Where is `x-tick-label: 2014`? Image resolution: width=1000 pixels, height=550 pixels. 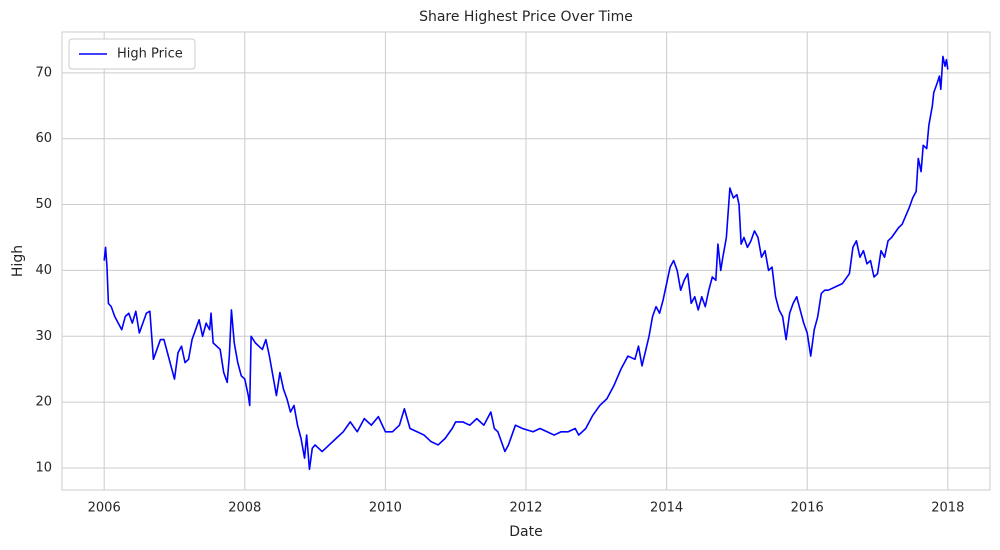
x-tick-label: 2014 is located at coordinates (666, 508).